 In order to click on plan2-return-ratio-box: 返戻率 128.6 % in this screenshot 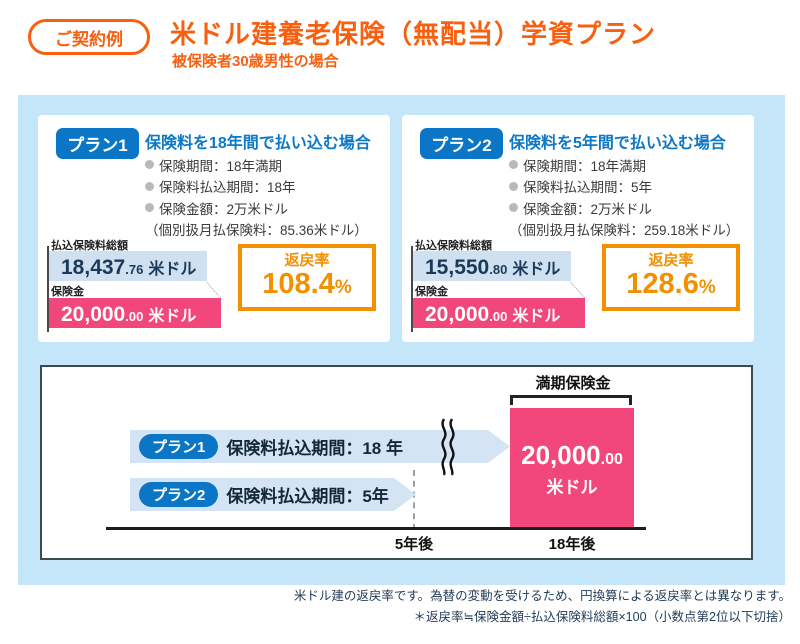, I will do `click(671, 277)`.